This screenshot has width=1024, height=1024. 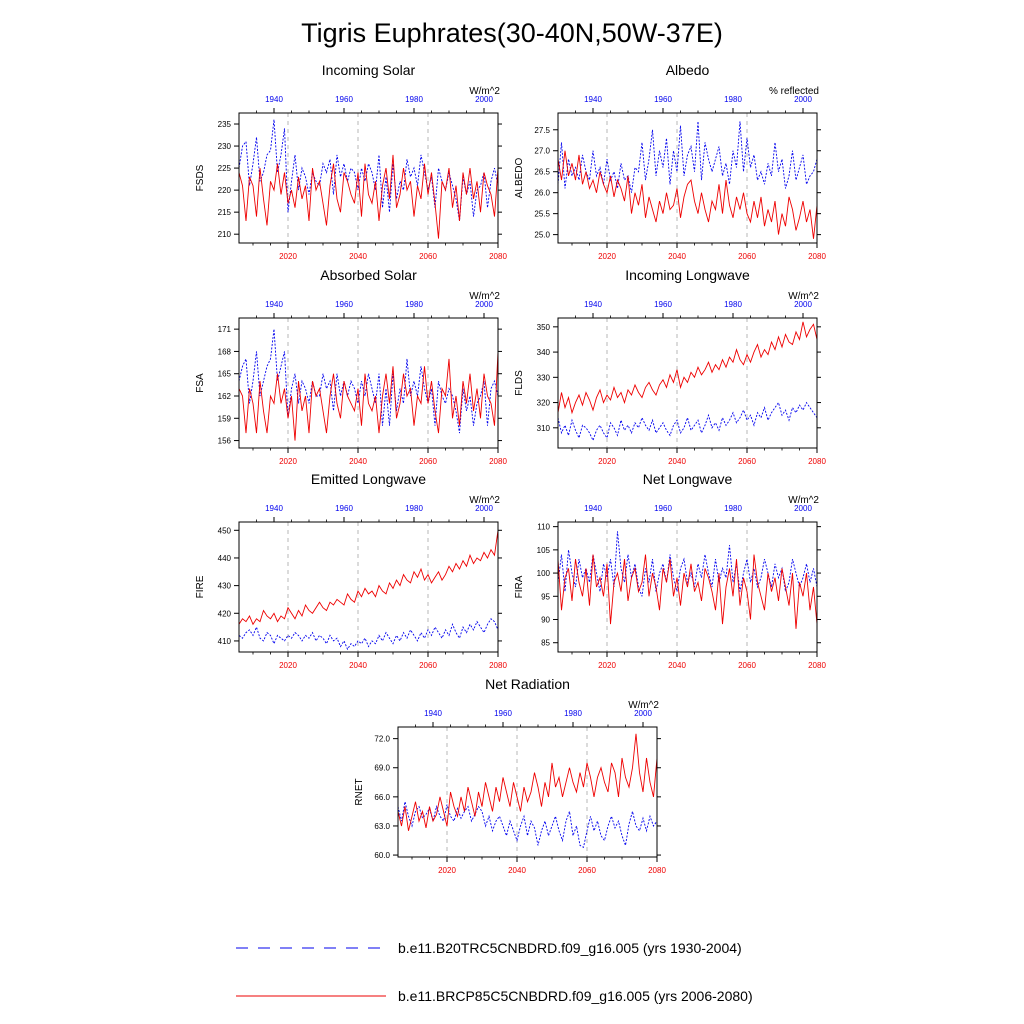 I want to click on y-tick-label: 27.5, so click(x=542, y=130).